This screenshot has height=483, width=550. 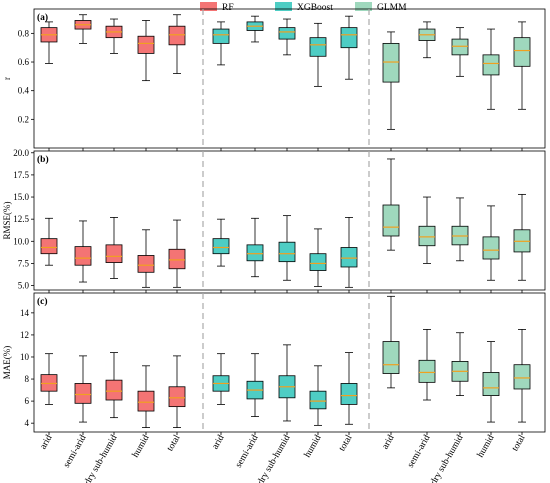 What do you see at coordinates (21, 153) in the screenshot?
I see `y-tick-label: 20.0` at bounding box center [21, 153].